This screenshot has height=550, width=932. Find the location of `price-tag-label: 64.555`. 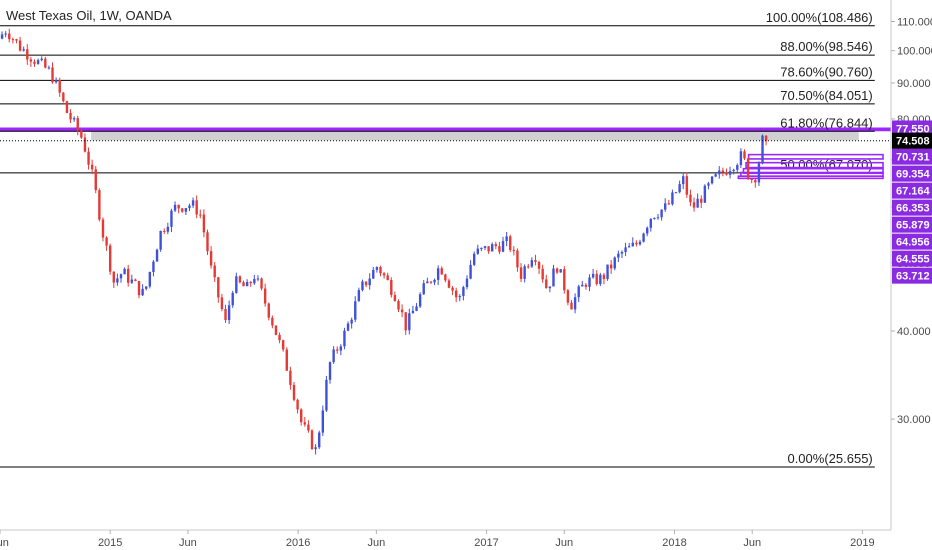

price-tag-label: 64.555 is located at coordinates (913, 260).